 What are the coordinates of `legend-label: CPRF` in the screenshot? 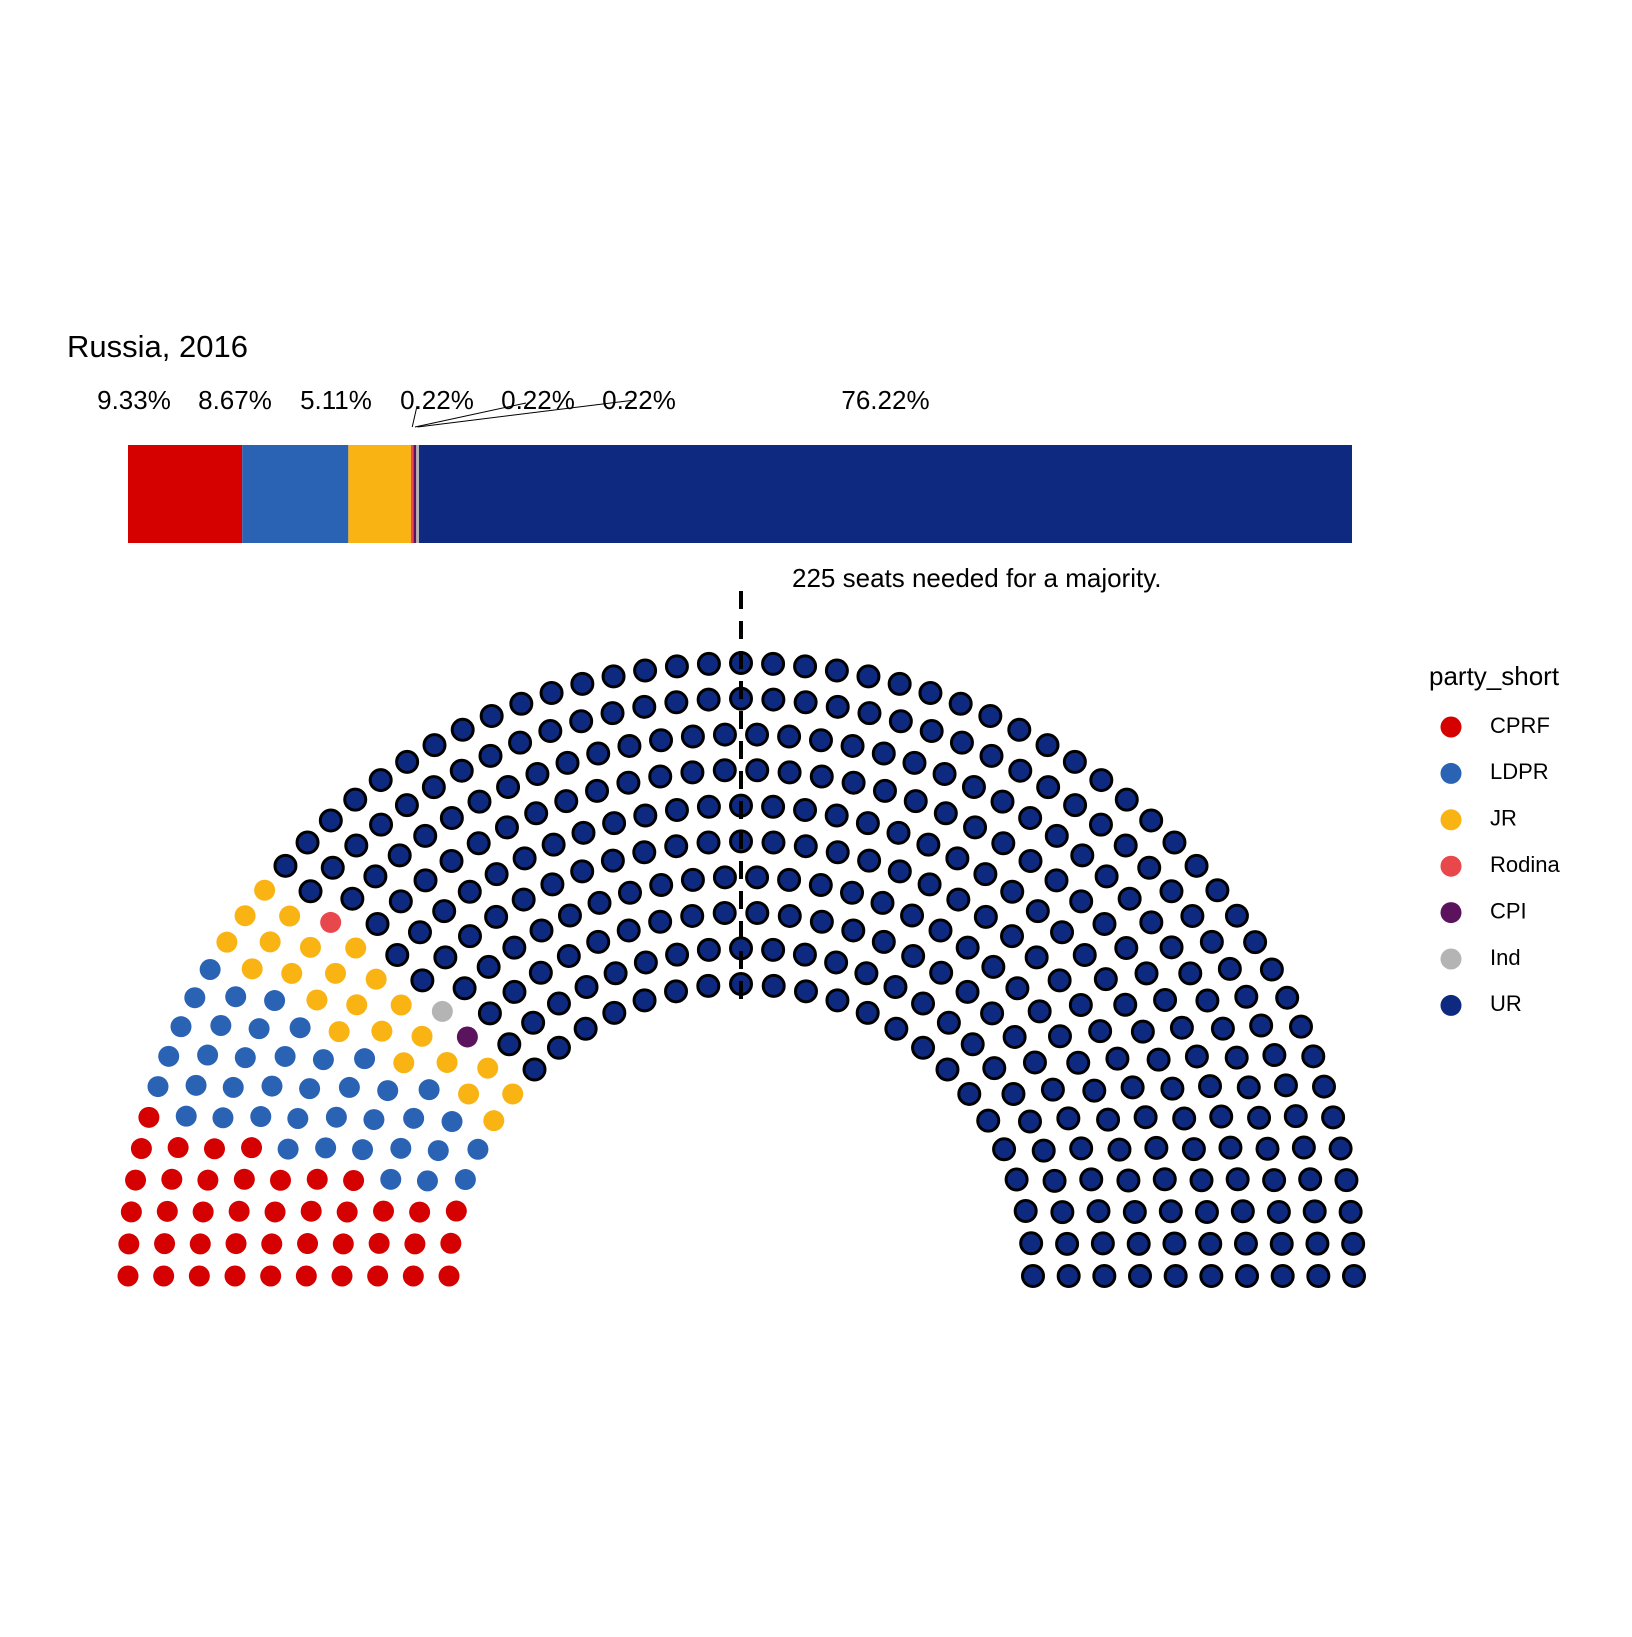 It's located at (1520, 725).